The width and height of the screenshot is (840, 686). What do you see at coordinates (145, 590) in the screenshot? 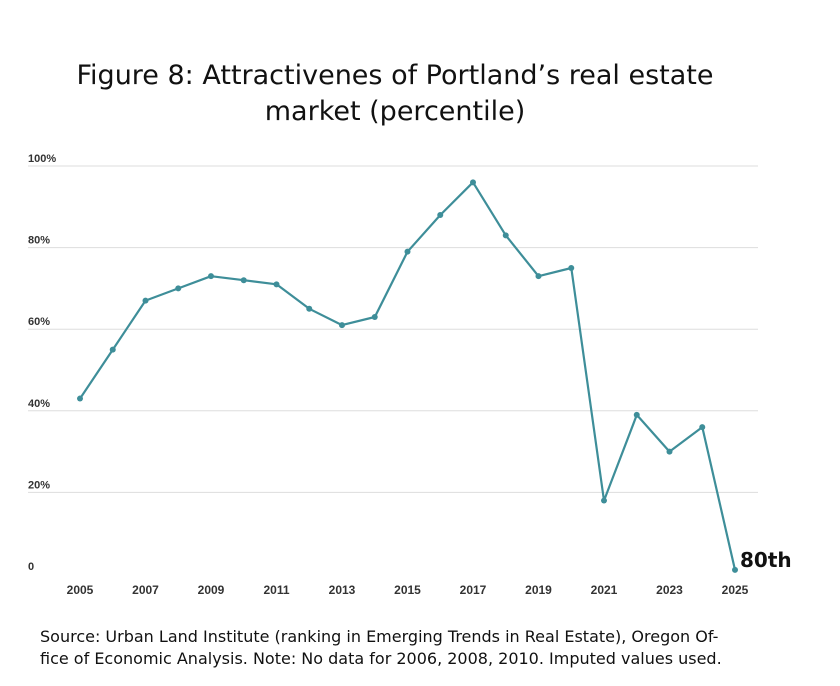
I see `x-tick-label: 2007` at bounding box center [145, 590].